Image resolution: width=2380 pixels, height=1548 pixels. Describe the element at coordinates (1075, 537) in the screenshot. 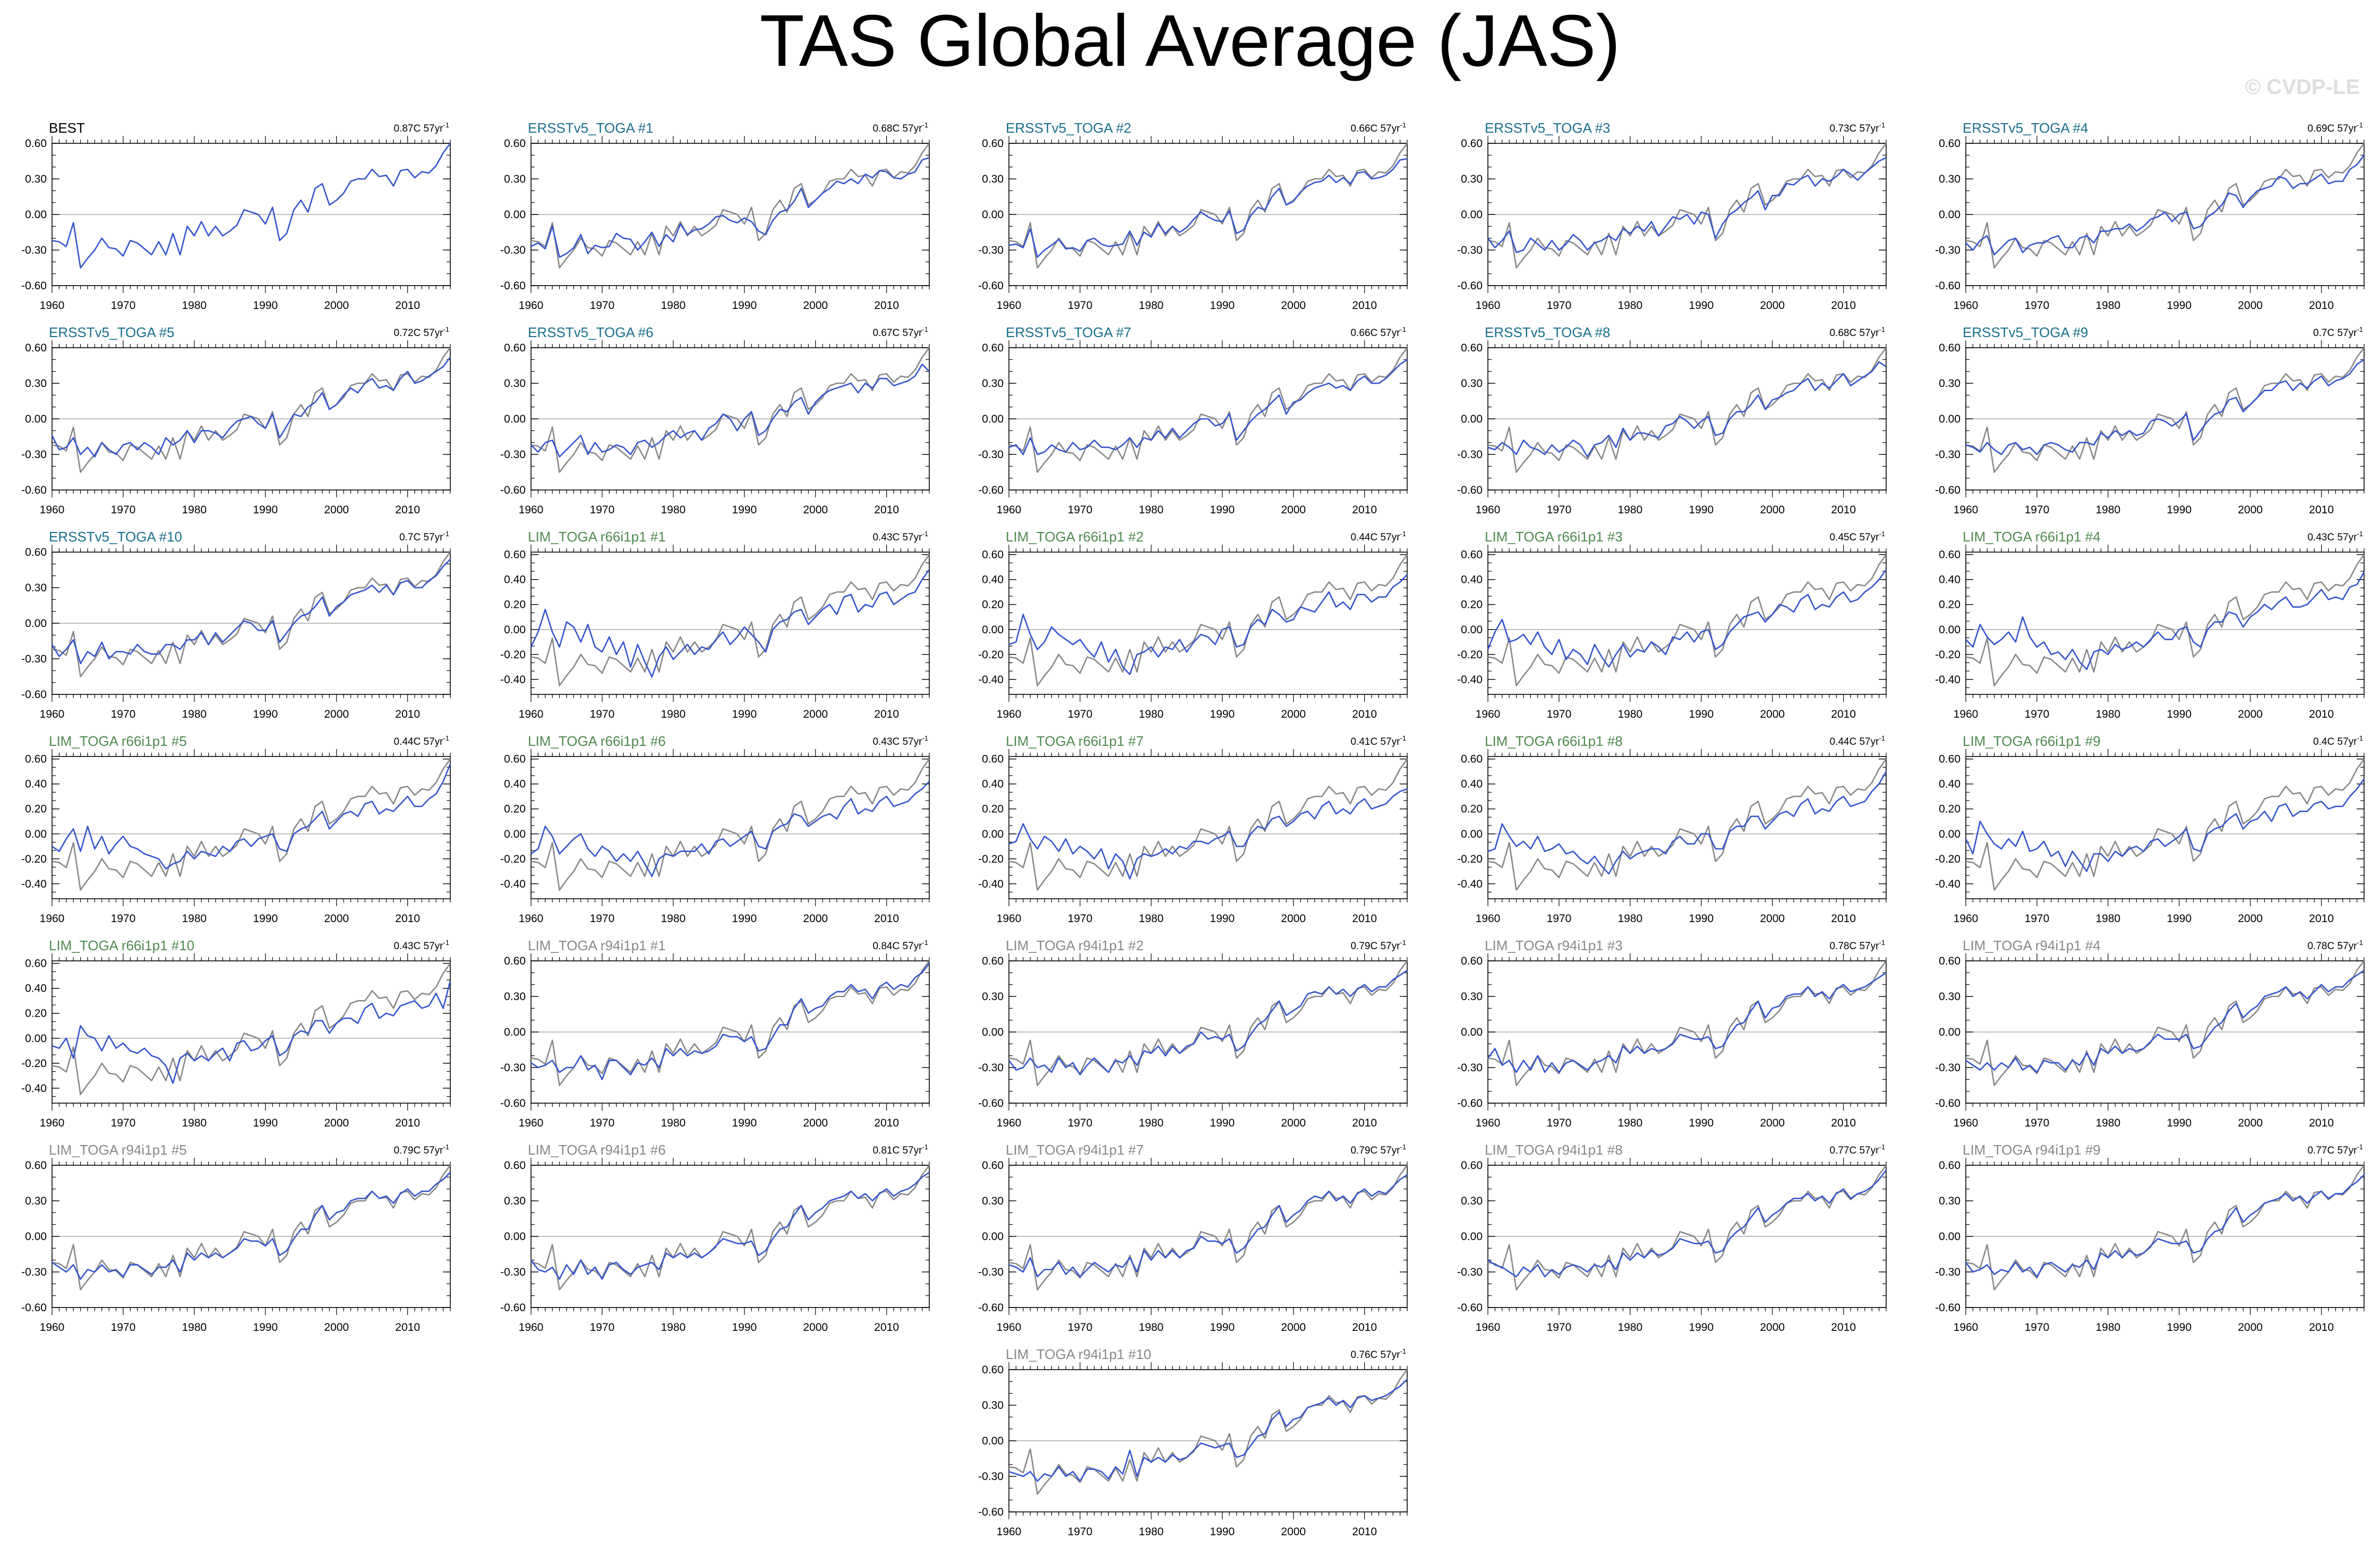

I see `panel-title: LIM_TOGA r66i1p1 #2` at that location.